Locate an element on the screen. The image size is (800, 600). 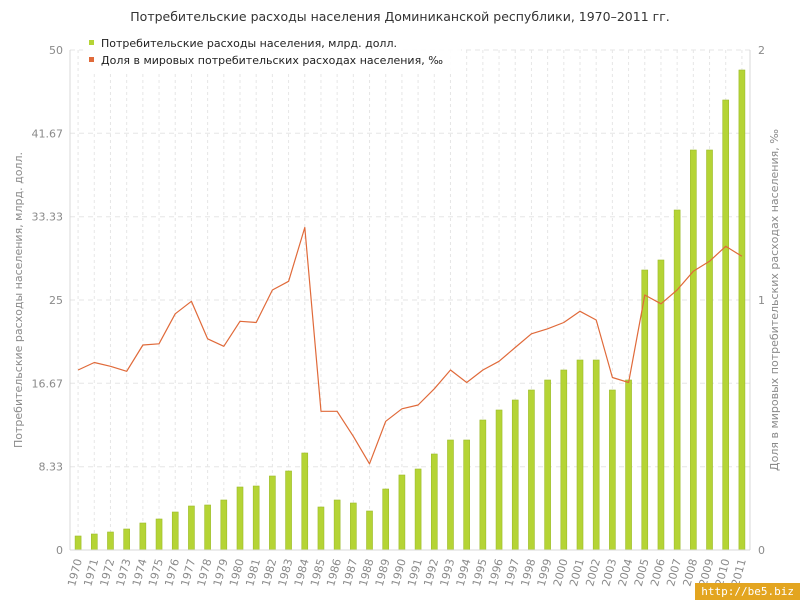
legend-swatch-bar is located at coordinates (91, 42).